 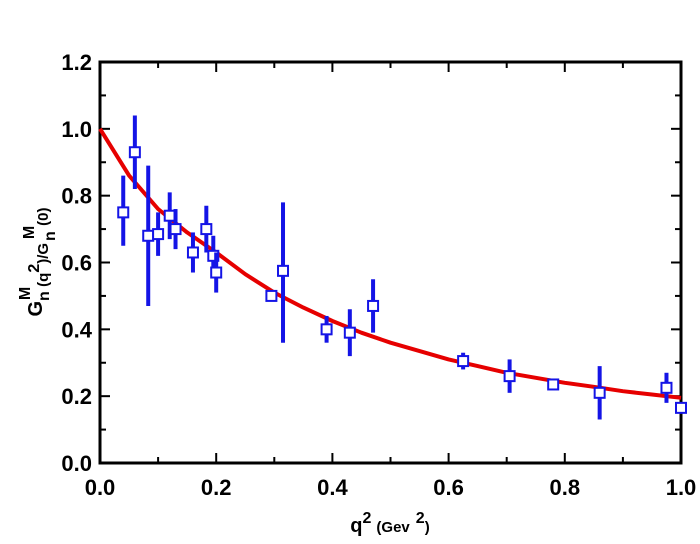 What do you see at coordinates (448, 487) in the screenshot?
I see `x-tick-label: 0.6` at bounding box center [448, 487].